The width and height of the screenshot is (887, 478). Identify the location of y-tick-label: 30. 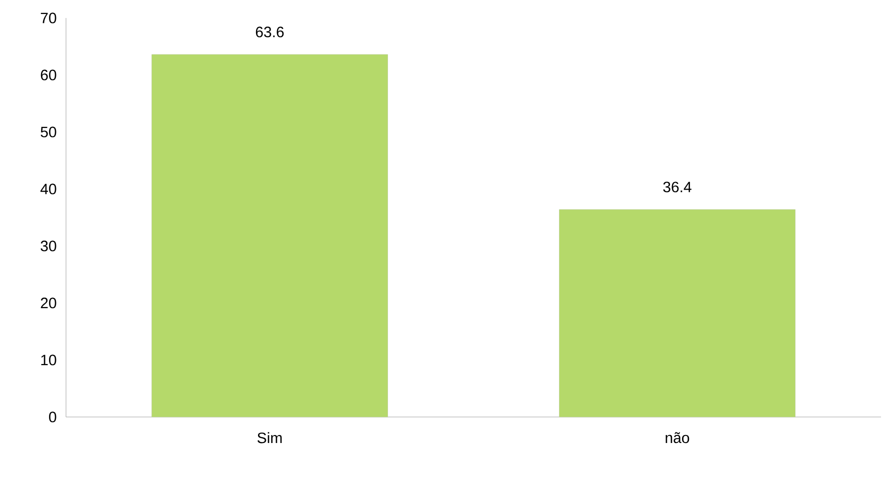
(48, 246).